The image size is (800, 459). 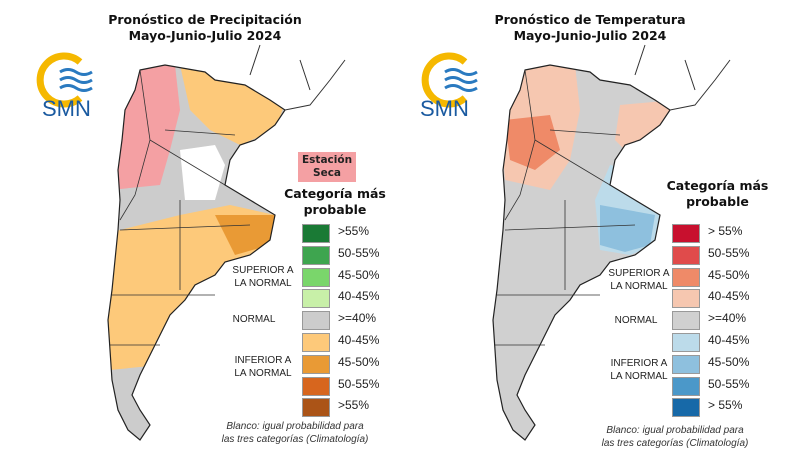 I want to click on title-line-1: Pronóstico de Temperatura, so click(x=590, y=19).